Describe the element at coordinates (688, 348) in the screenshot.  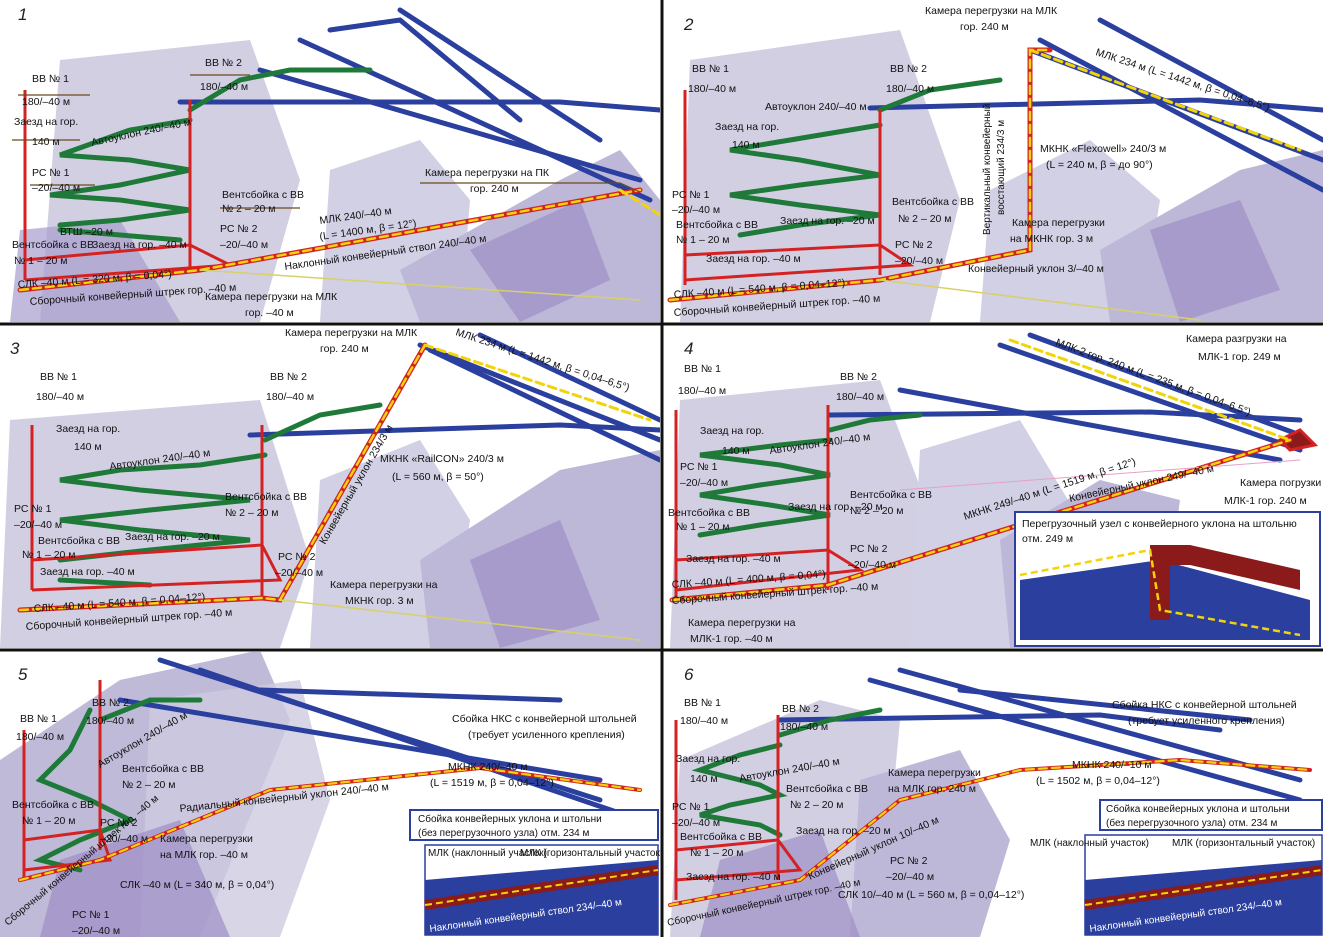
I see `panel-number: 4` at that location.